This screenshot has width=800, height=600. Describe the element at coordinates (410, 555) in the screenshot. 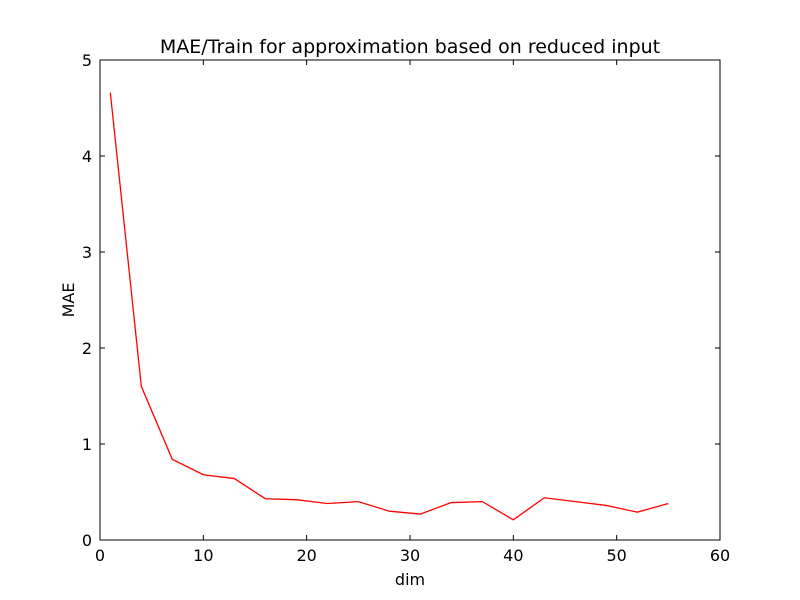

I see `x-tick-label: 30` at that location.